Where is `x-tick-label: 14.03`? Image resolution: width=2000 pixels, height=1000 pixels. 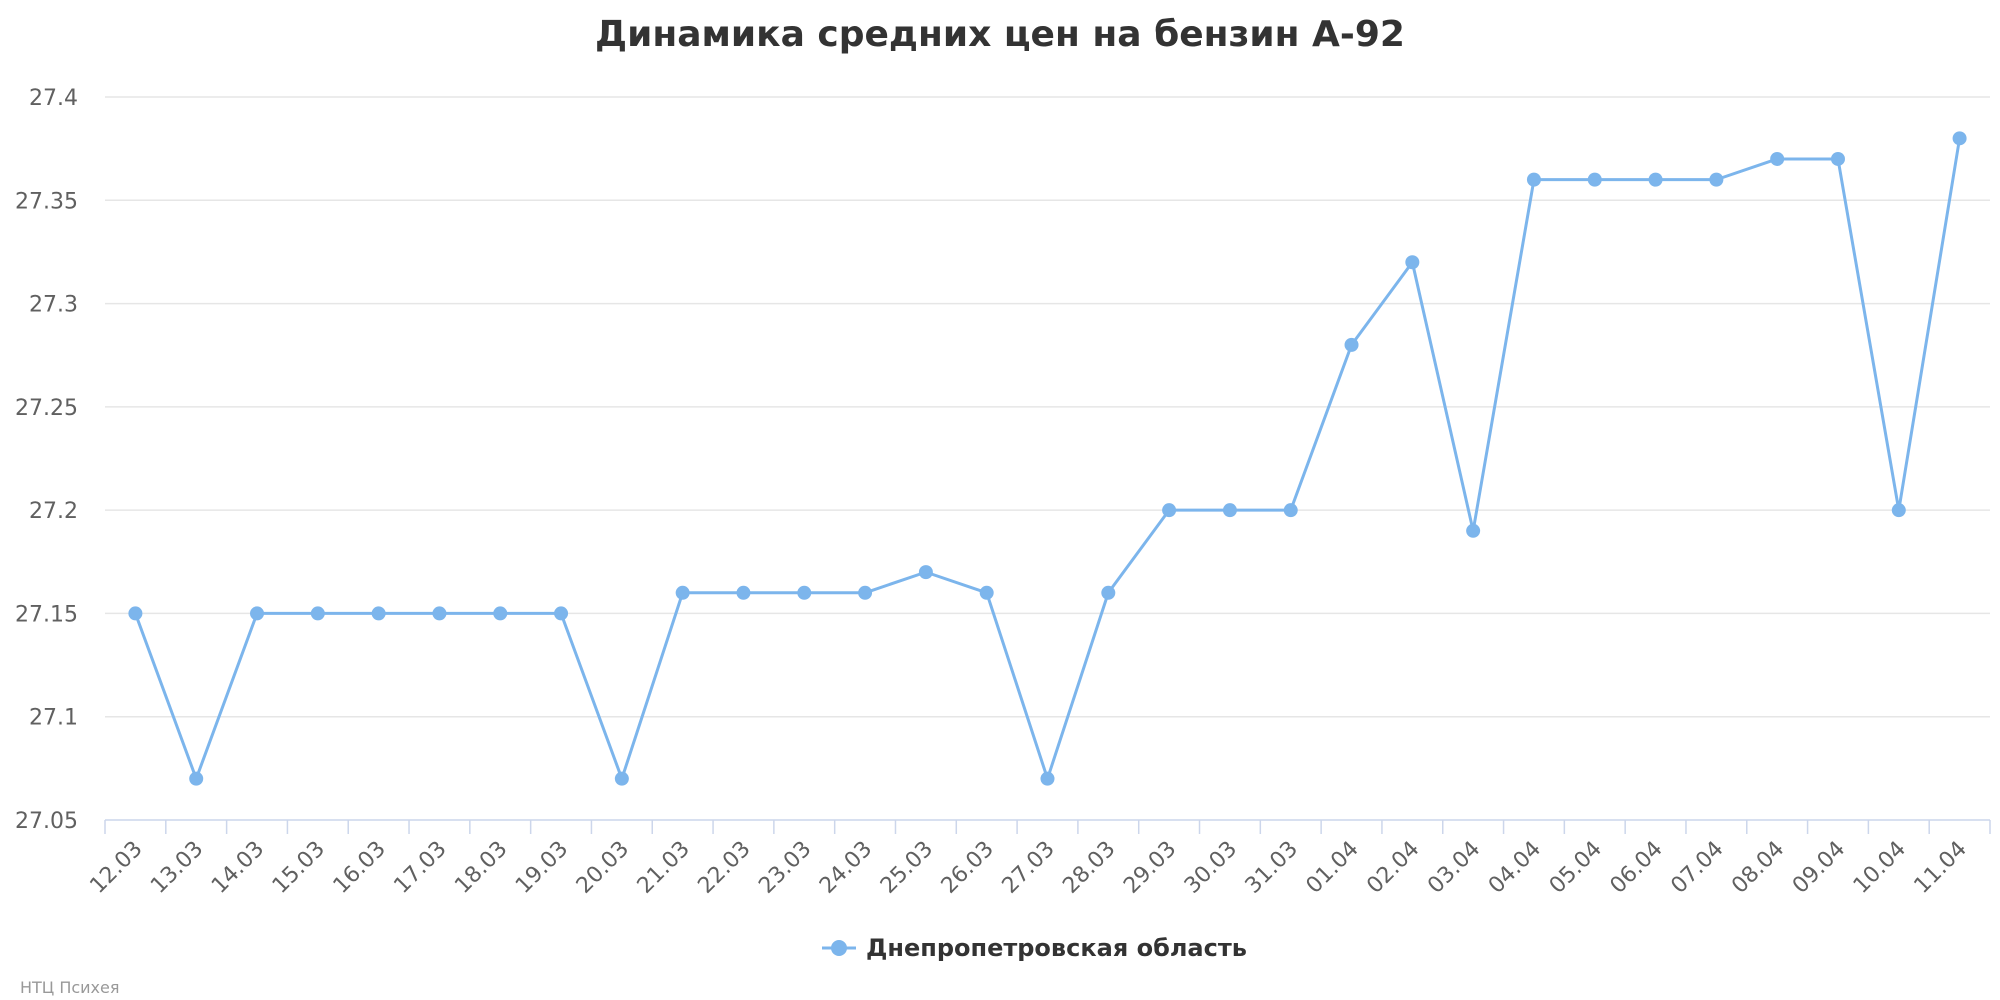 x-tick-label: 14.03 is located at coordinates (238, 868).